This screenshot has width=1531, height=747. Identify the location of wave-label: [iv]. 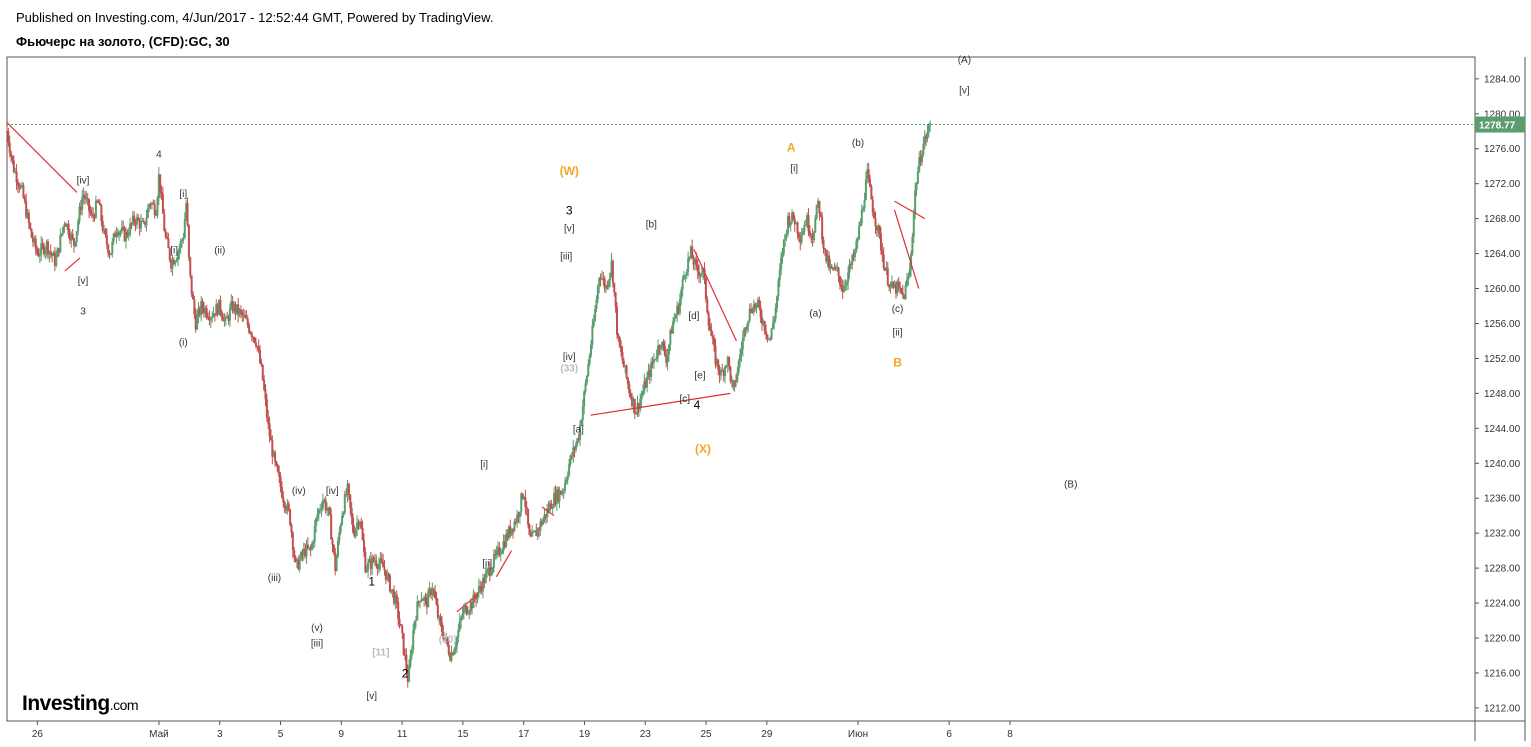
(569, 357).